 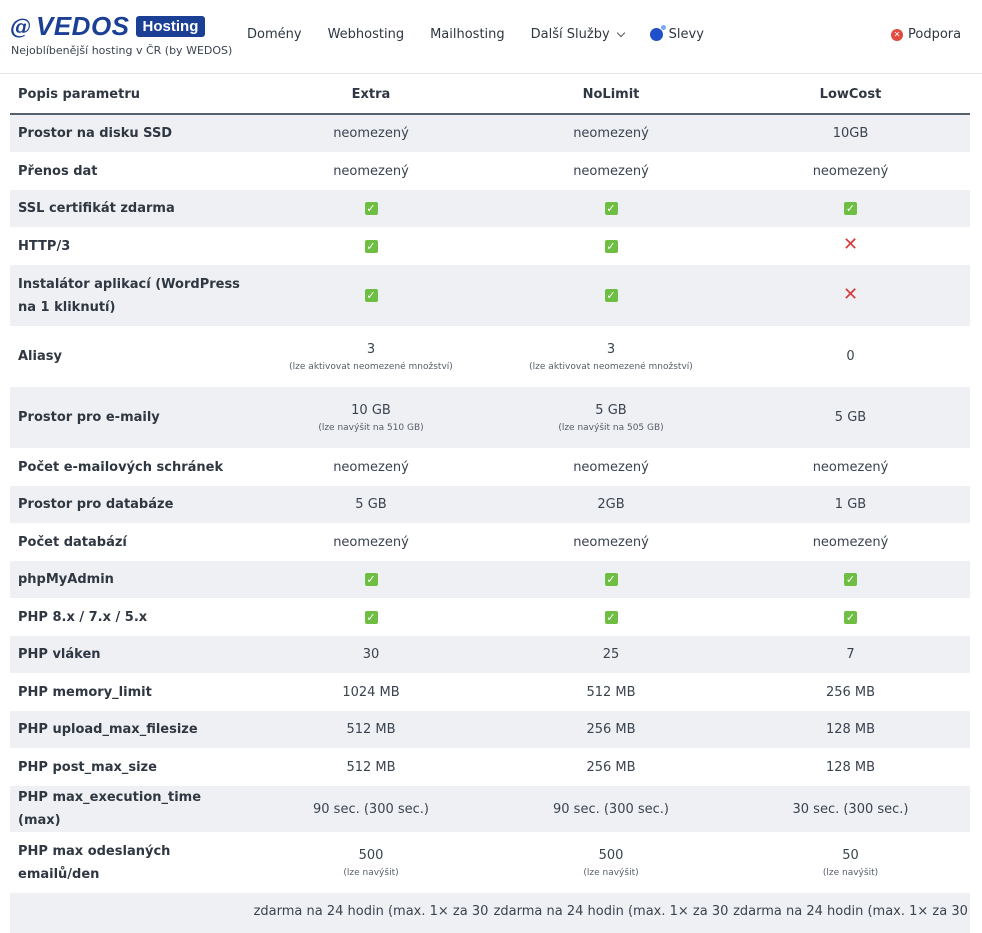 I want to click on nav-item-dalsi-sluzby: Další Služby, so click(x=578, y=34).